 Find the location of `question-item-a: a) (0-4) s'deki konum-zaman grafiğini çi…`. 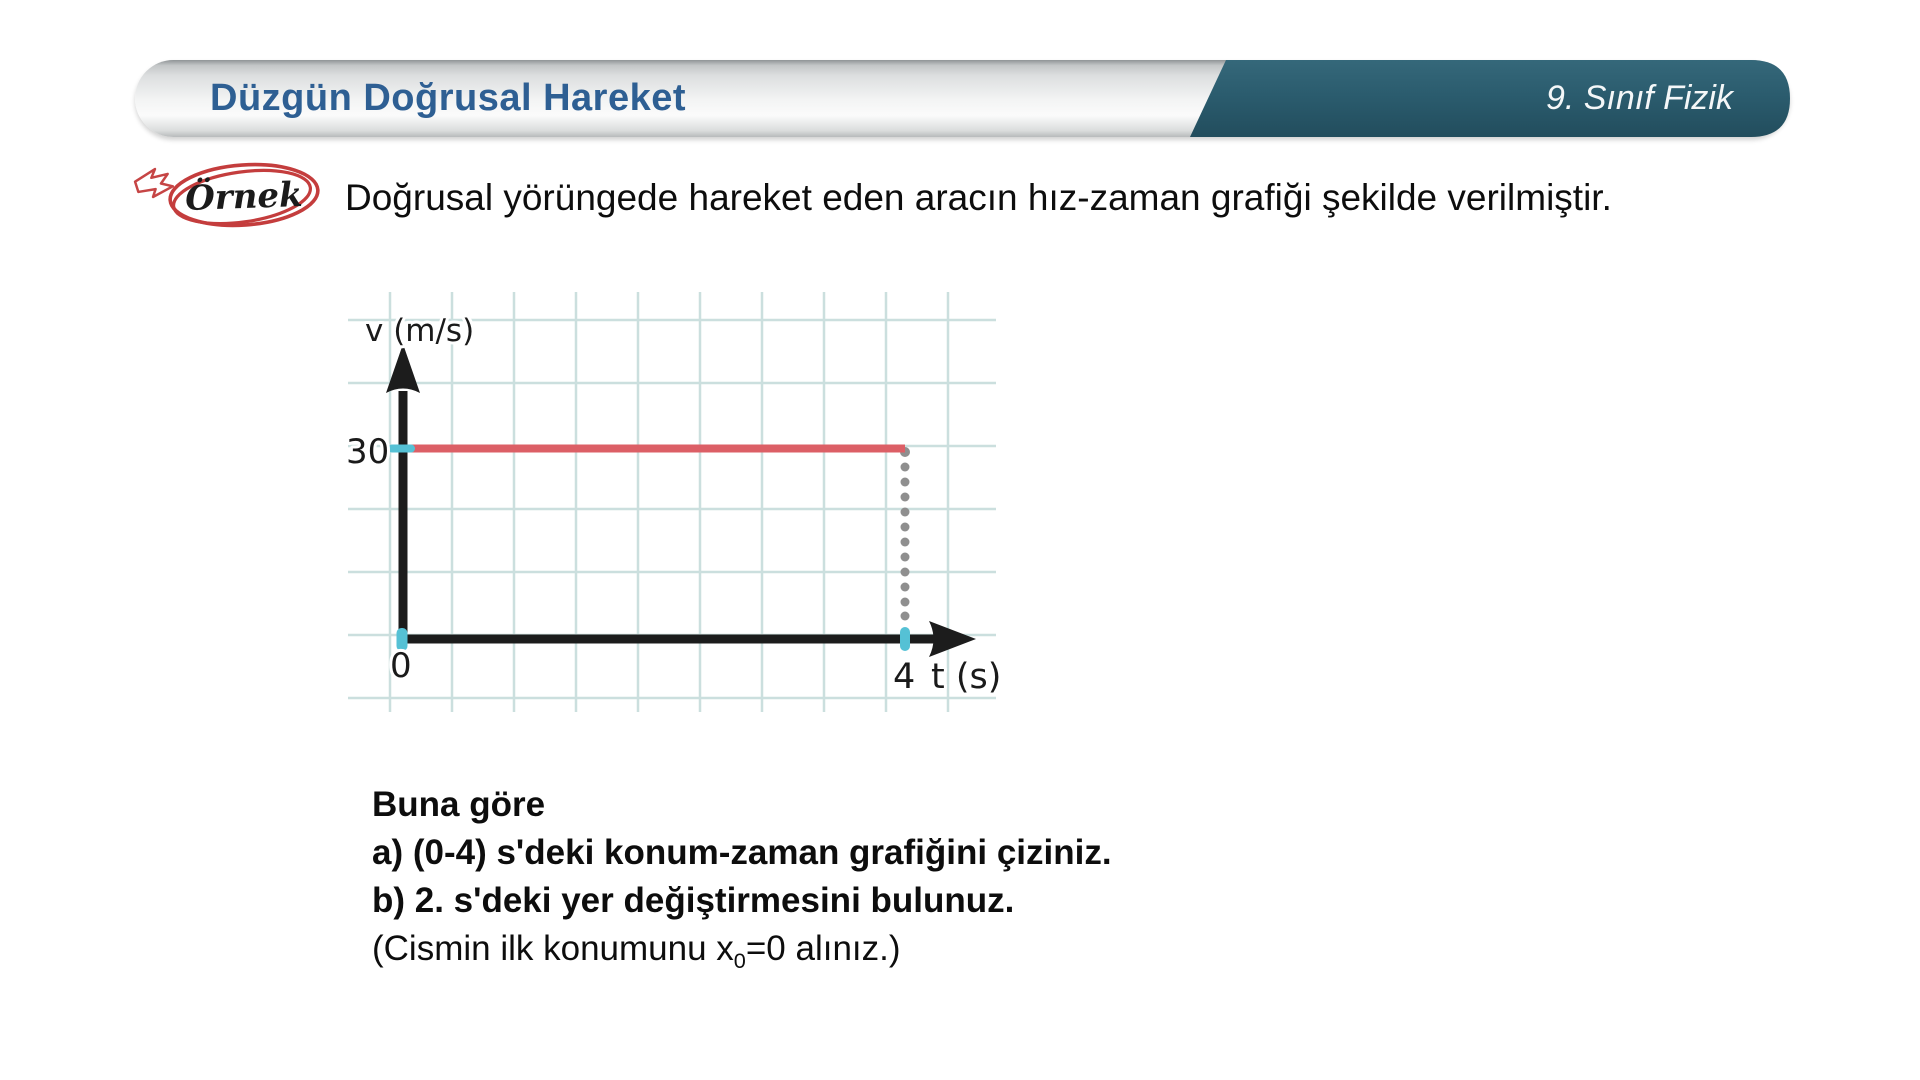

question-item-a: a) (0-4) s'deki konum-zaman grafiğini çi… is located at coordinates (742, 852).